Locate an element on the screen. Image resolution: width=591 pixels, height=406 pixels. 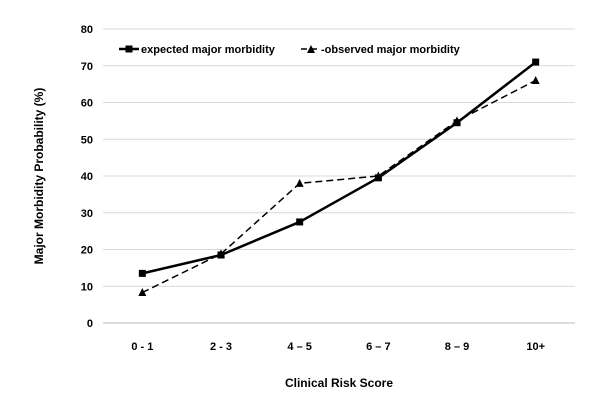
y-tick-label: 50 is located at coordinates (87, 140).